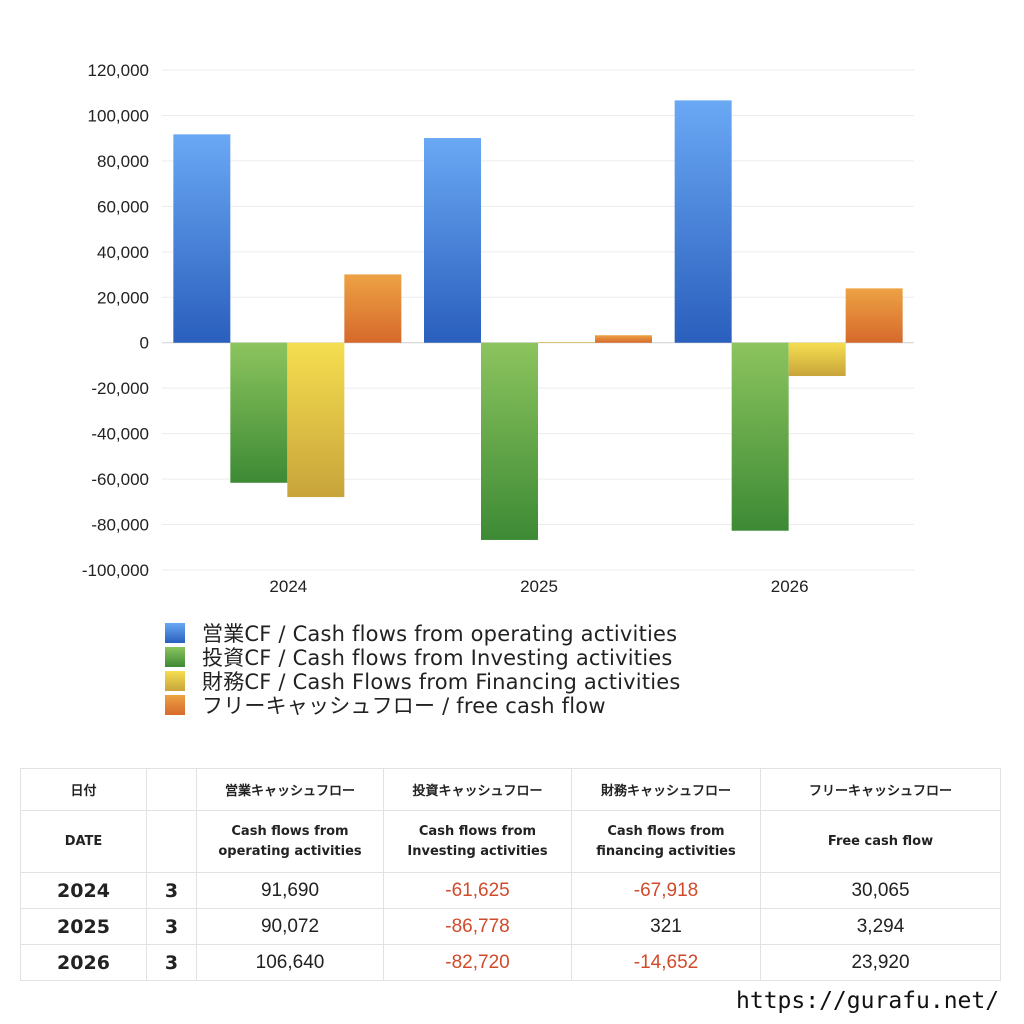 This screenshot has width=1024, height=1024. What do you see at coordinates (666, 926) in the screenshot?
I see `cell-financing: 321` at bounding box center [666, 926].